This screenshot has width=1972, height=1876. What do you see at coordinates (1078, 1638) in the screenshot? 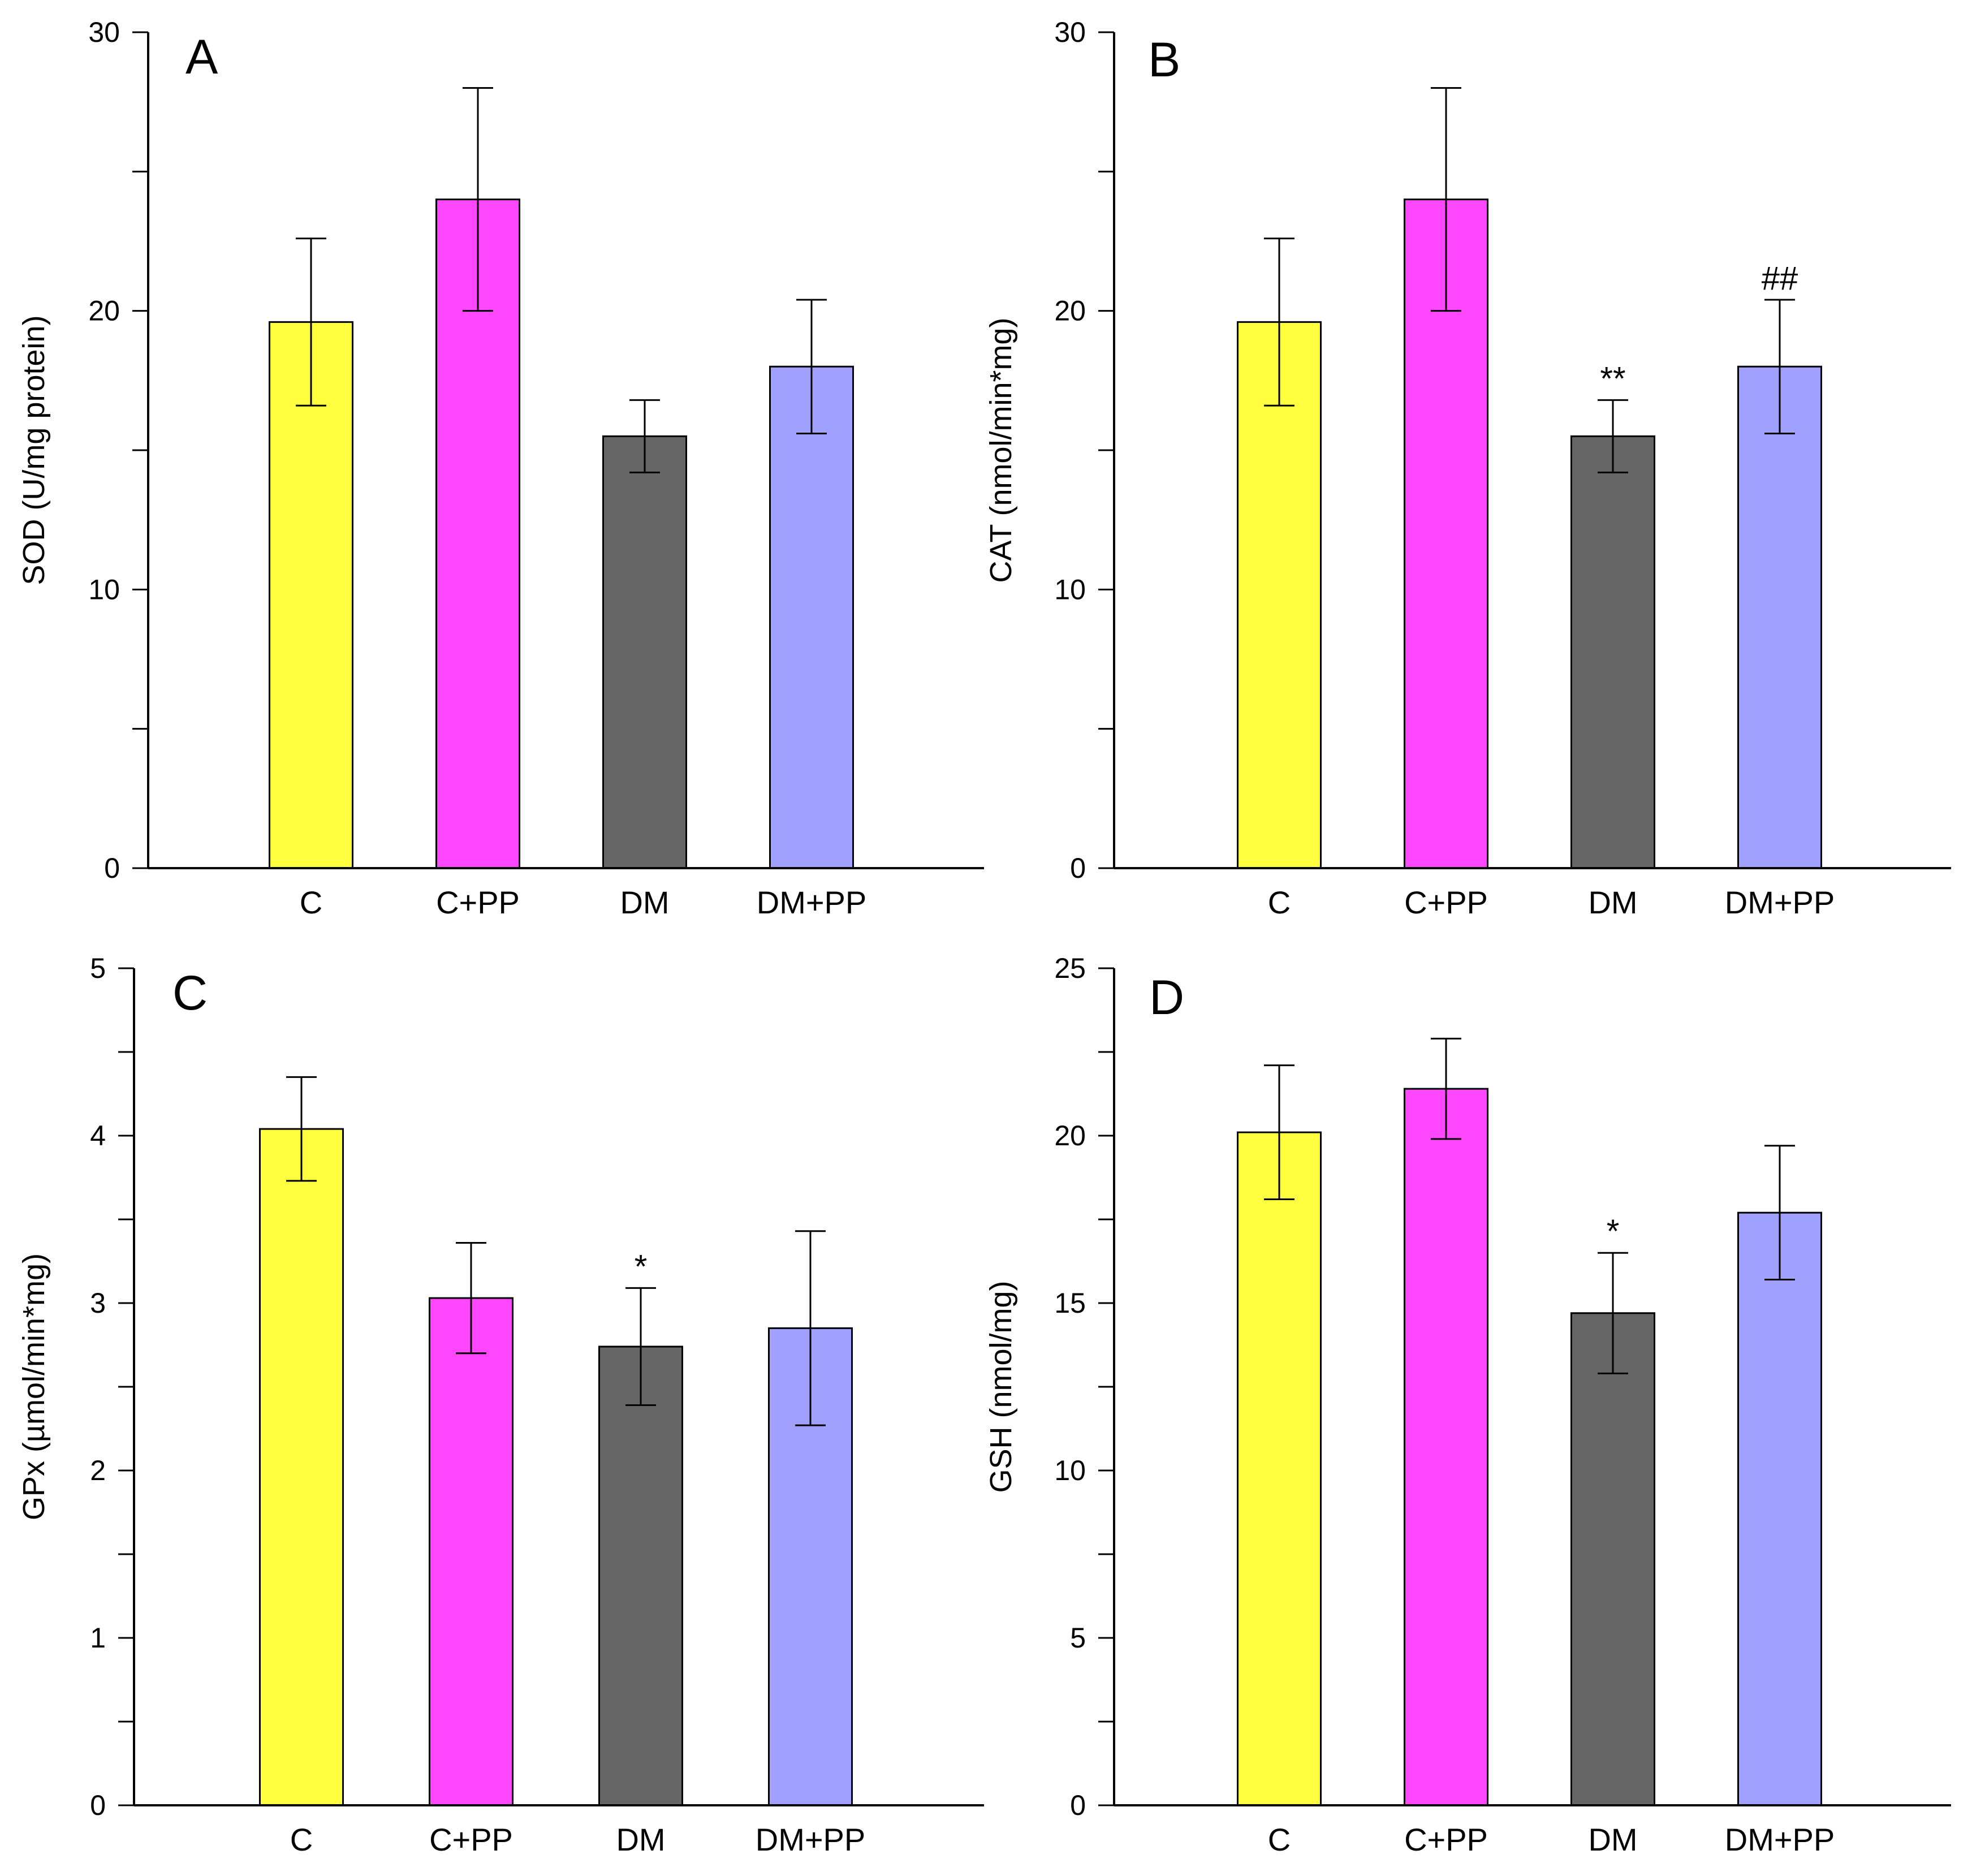
I see `panel-d-tick-label: 5` at bounding box center [1078, 1638].